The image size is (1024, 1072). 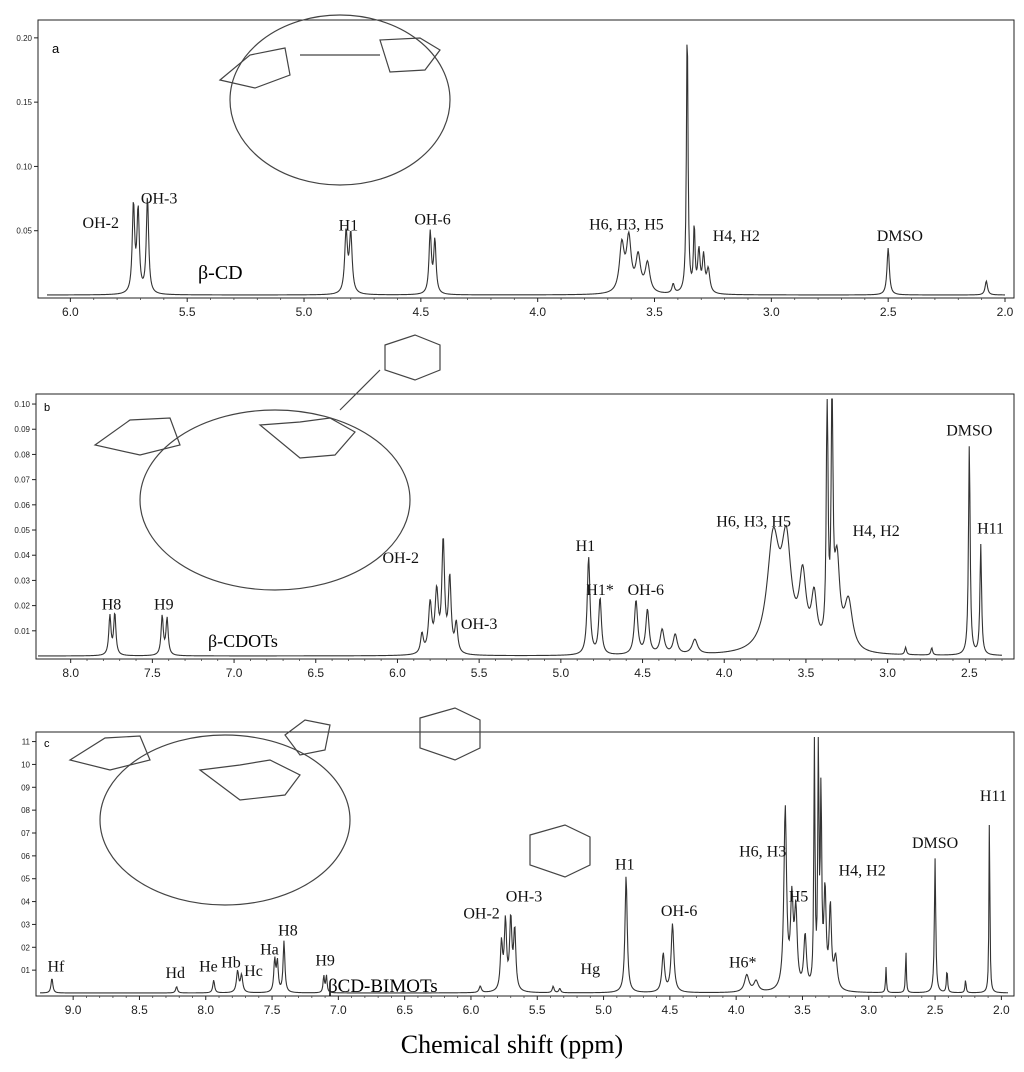 What do you see at coordinates (22, 429) in the screenshot?
I see `y-tick-label: 0.09` at bounding box center [22, 429].